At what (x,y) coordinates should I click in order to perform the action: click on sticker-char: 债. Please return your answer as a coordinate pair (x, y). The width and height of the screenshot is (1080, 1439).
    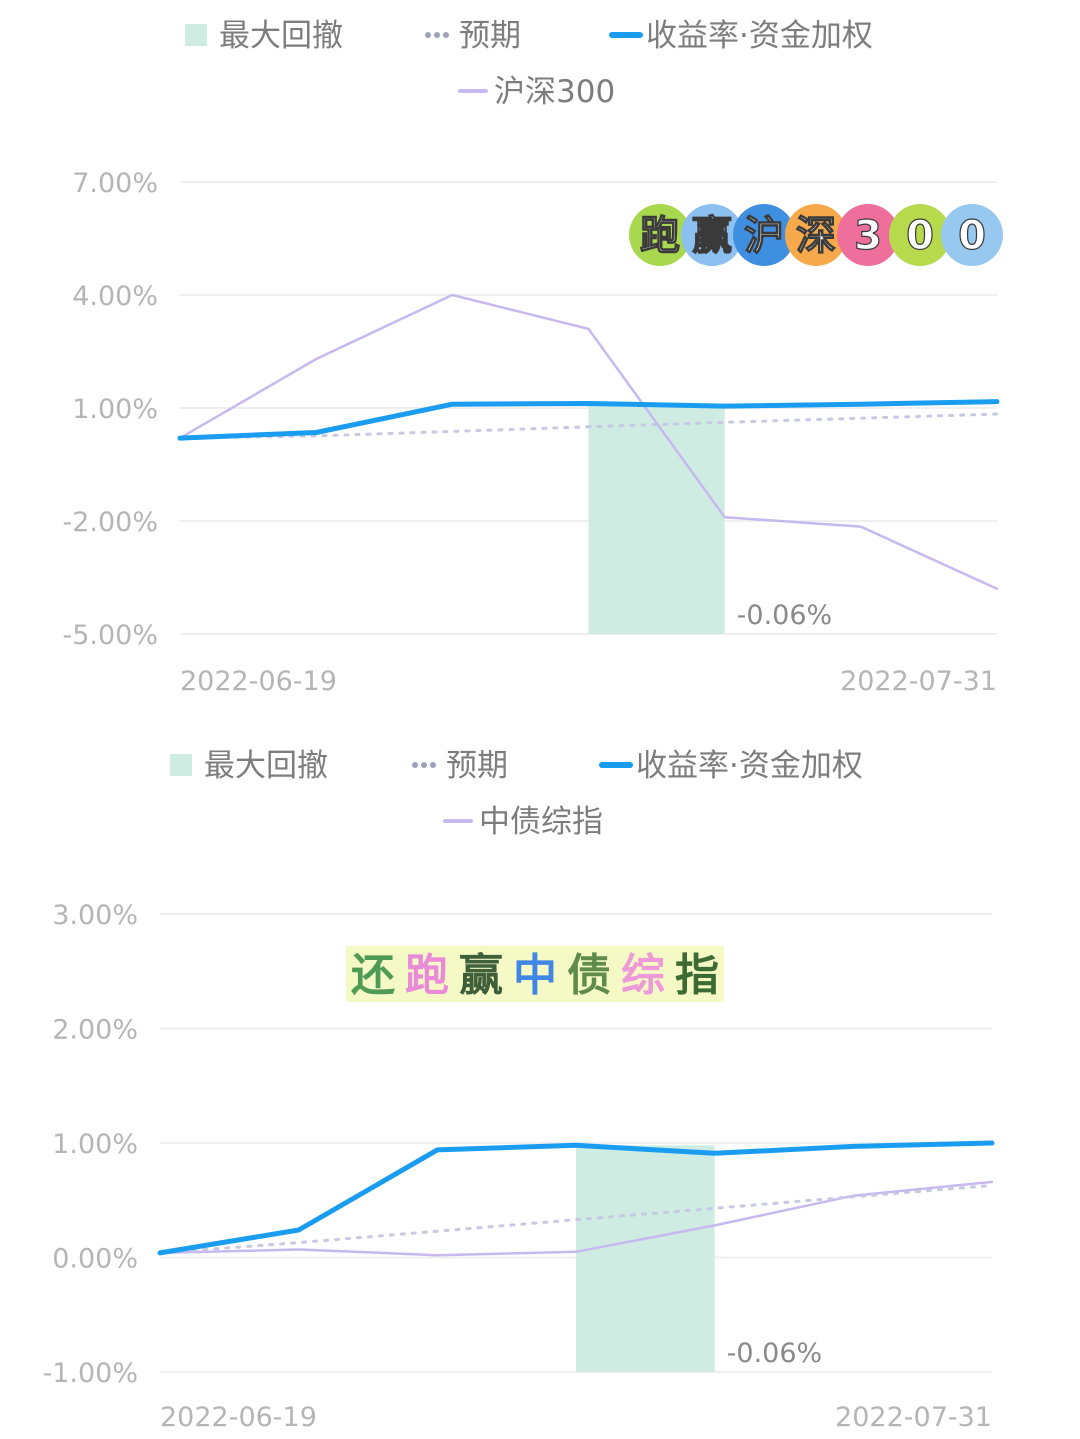
    Looking at the image, I should click on (589, 975).